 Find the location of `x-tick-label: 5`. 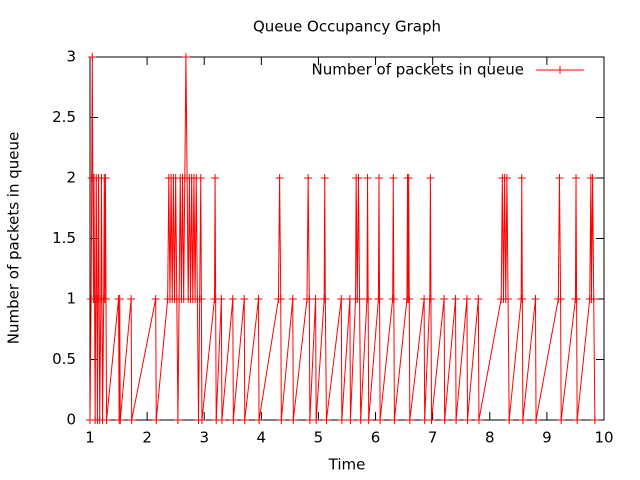

x-tick-label: 5 is located at coordinates (319, 438).